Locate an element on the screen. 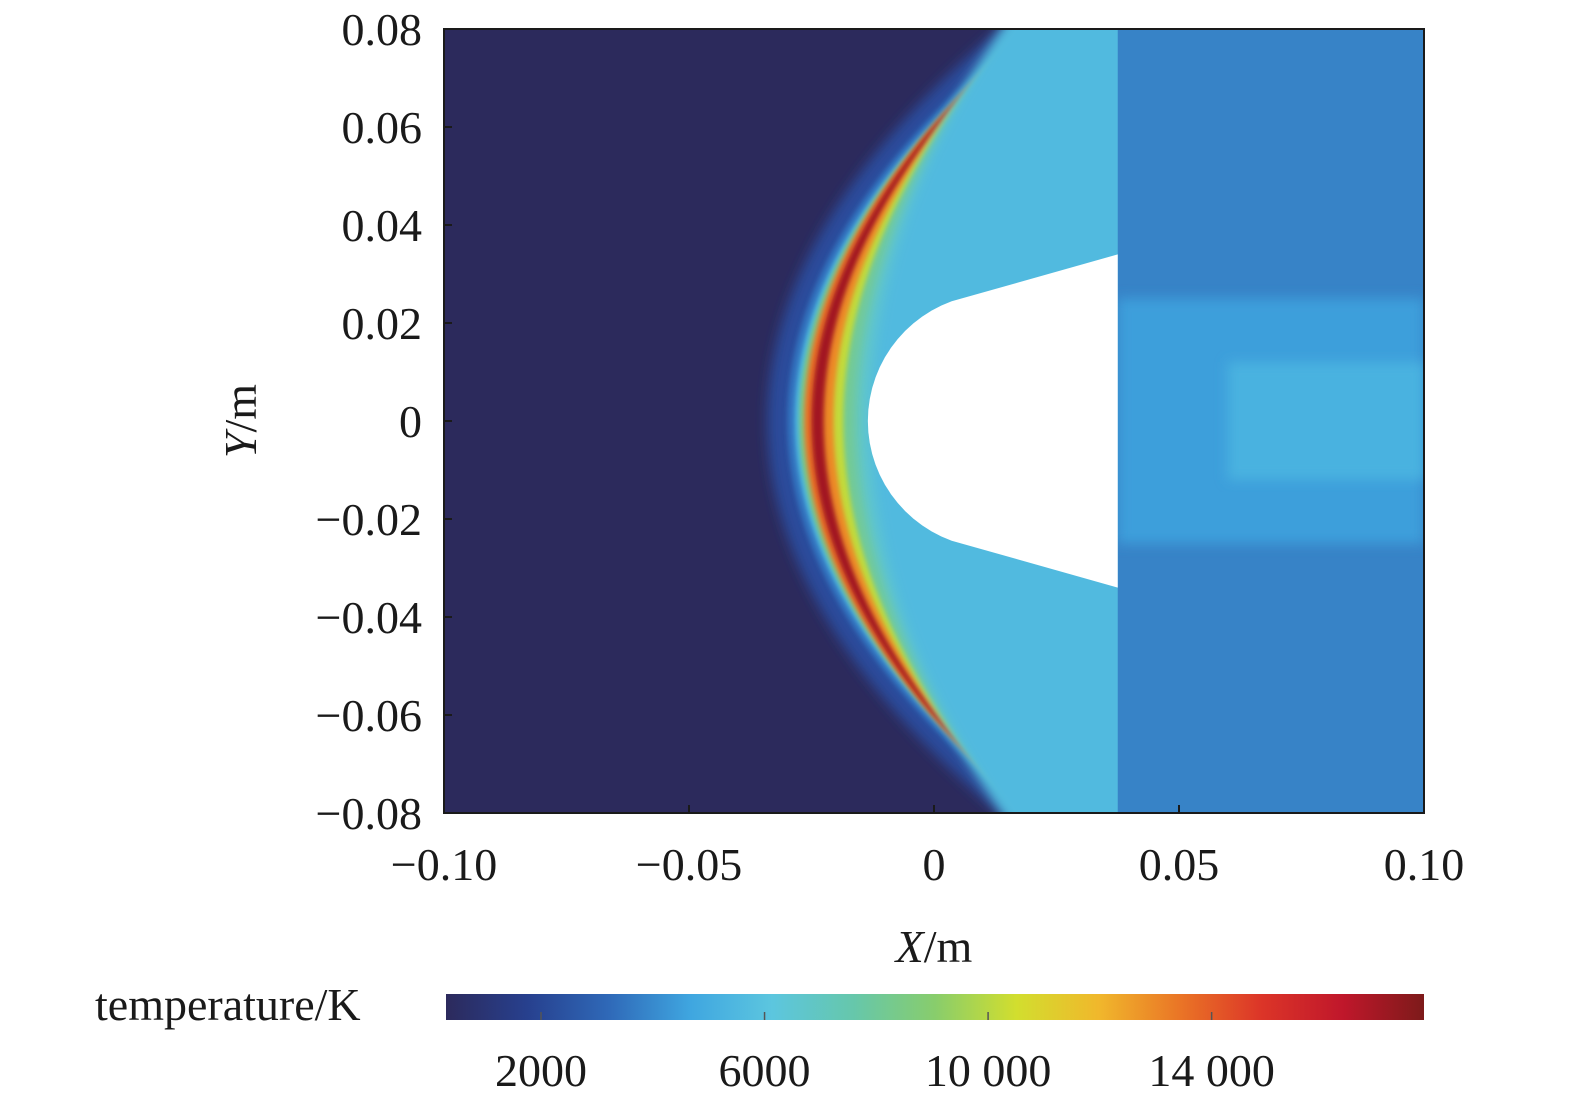 The width and height of the screenshot is (1575, 1108). colorbar: temperature/K 2000 6000 10 000 14 000 is located at coordinates (759, 1037).